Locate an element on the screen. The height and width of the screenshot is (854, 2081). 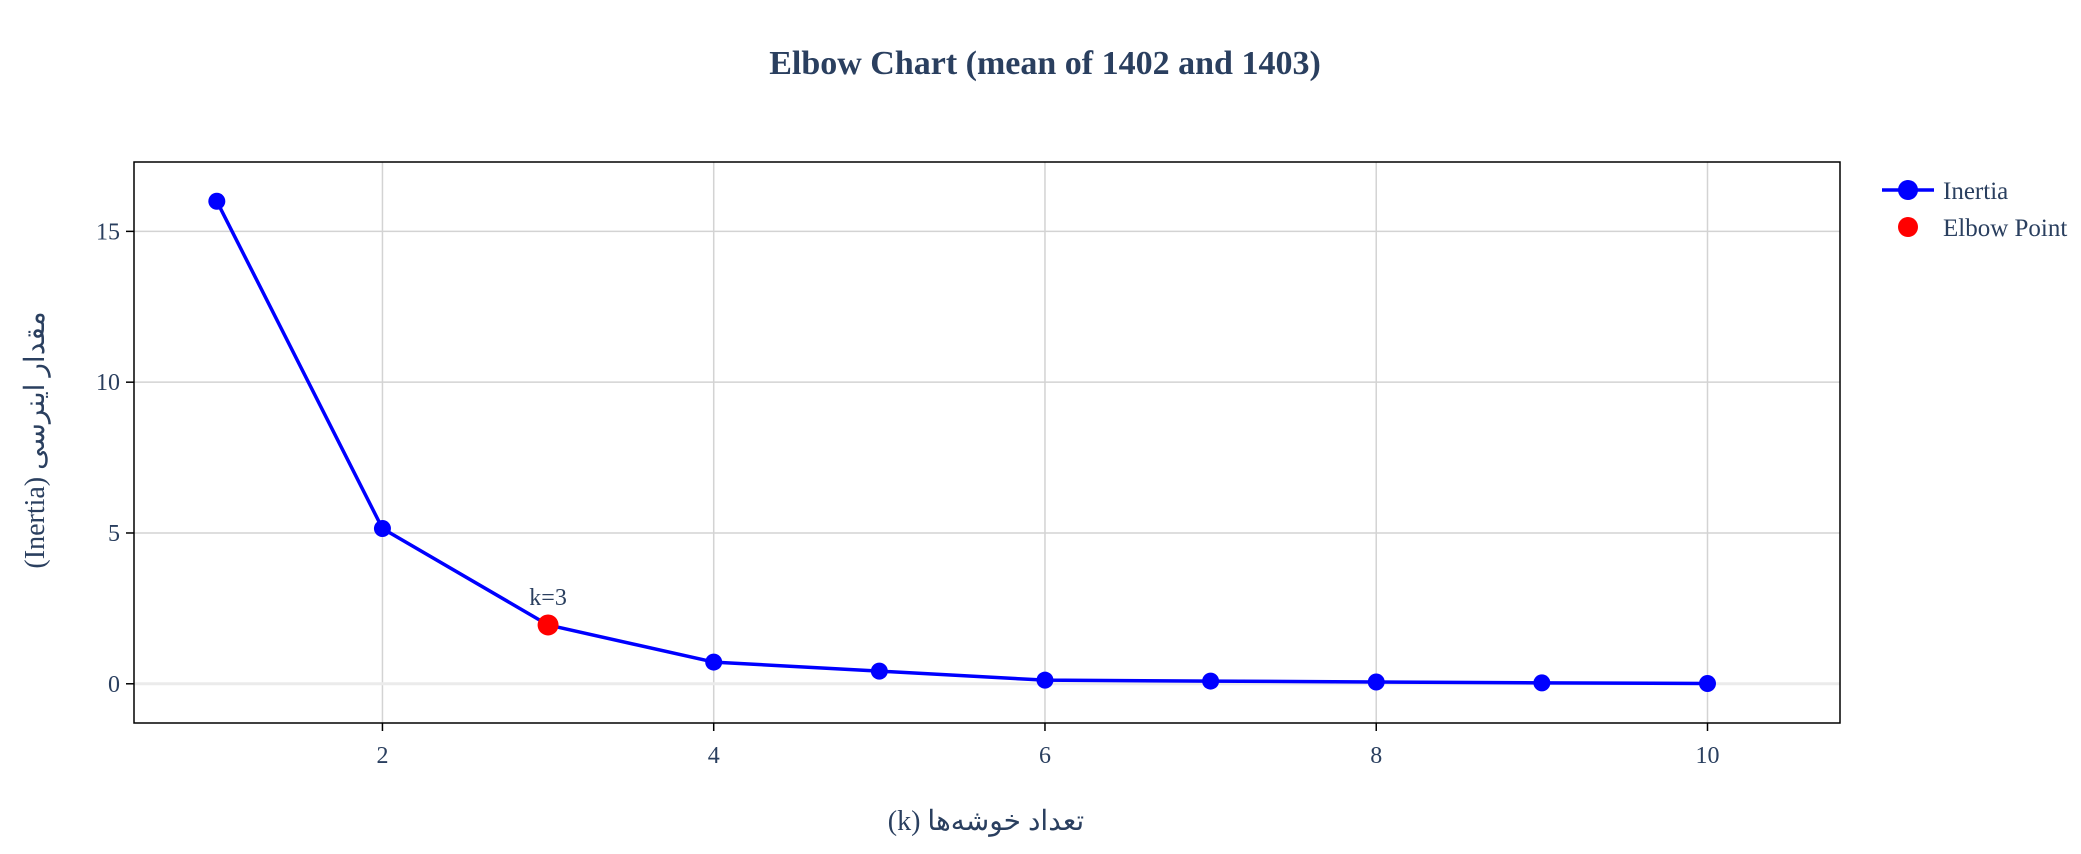
legend-label-elbow-point: Elbow Point is located at coordinates (2005, 228).